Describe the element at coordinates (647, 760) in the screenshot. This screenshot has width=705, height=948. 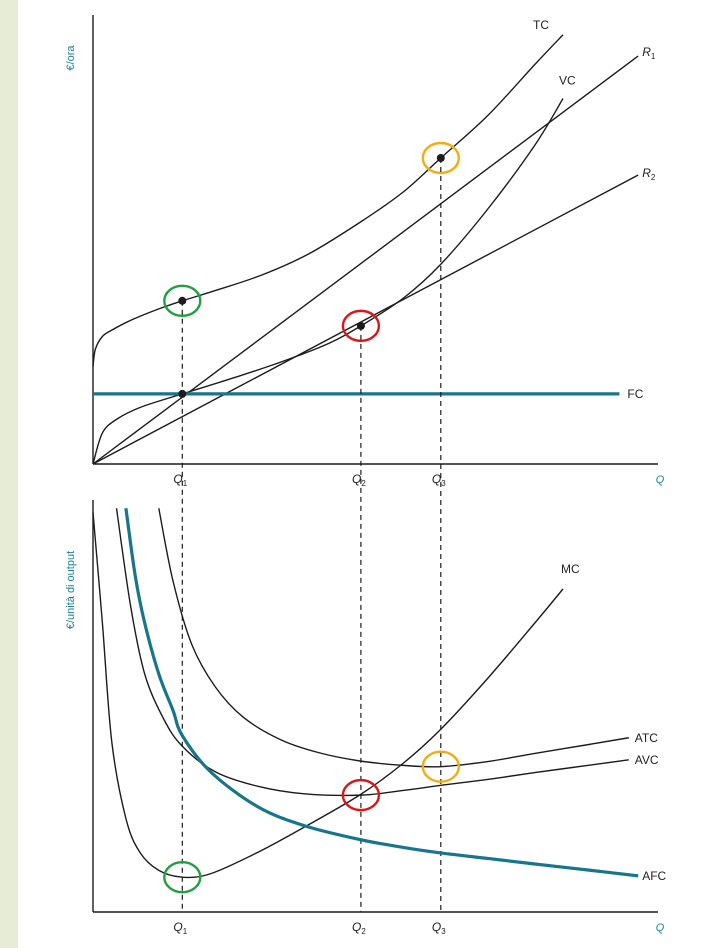
I see `series-label: AVC` at that location.